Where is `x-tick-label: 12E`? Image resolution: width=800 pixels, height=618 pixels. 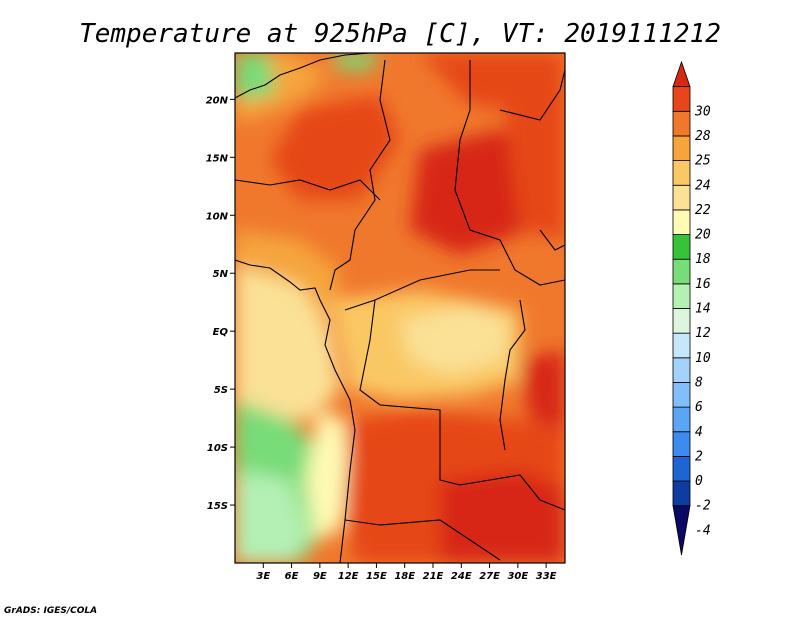 x-tick-label: 12E is located at coordinates (348, 576).